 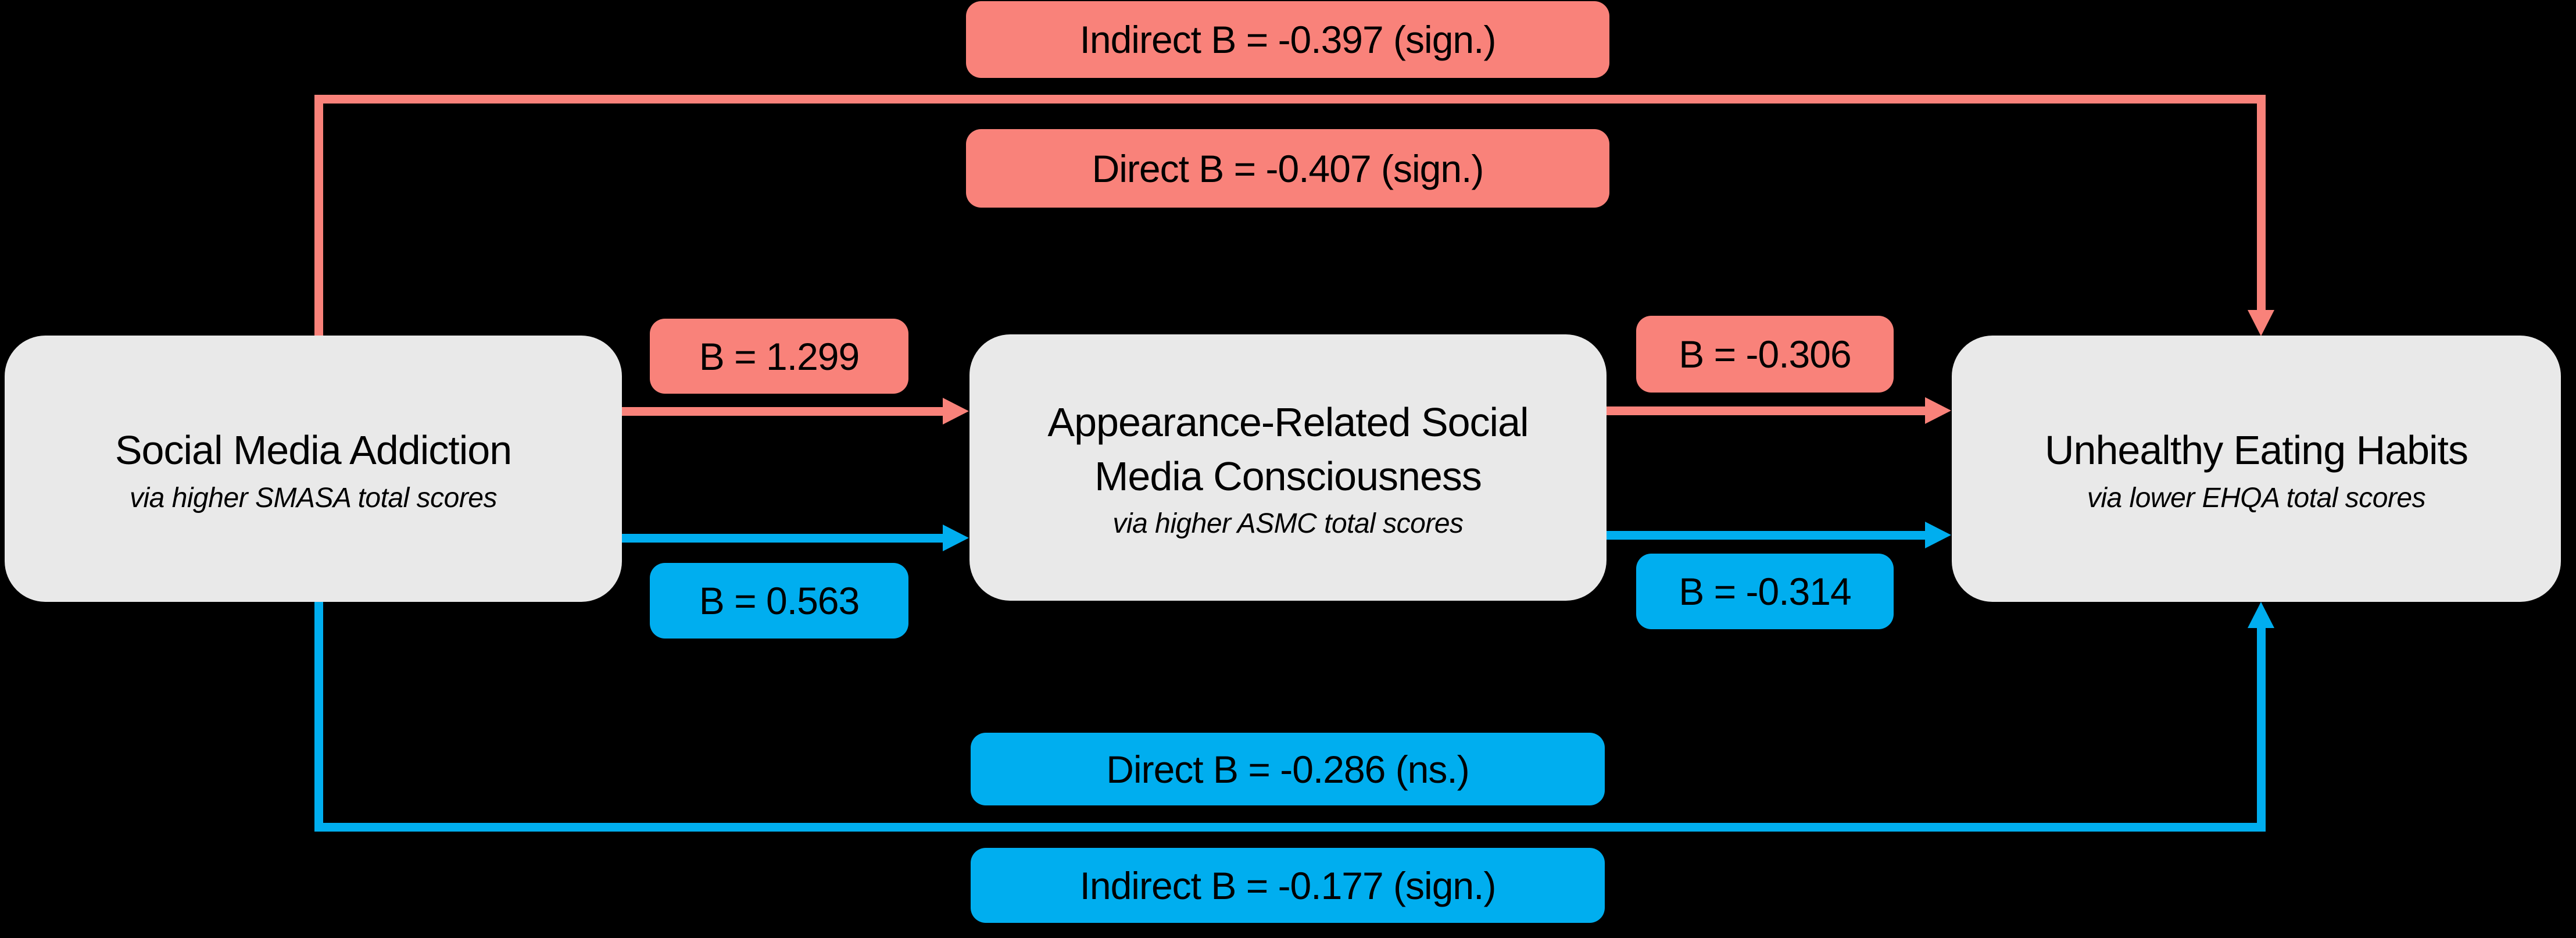 I want to click on label-red-a-path: B = 1.299, so click(x=779, y=356).